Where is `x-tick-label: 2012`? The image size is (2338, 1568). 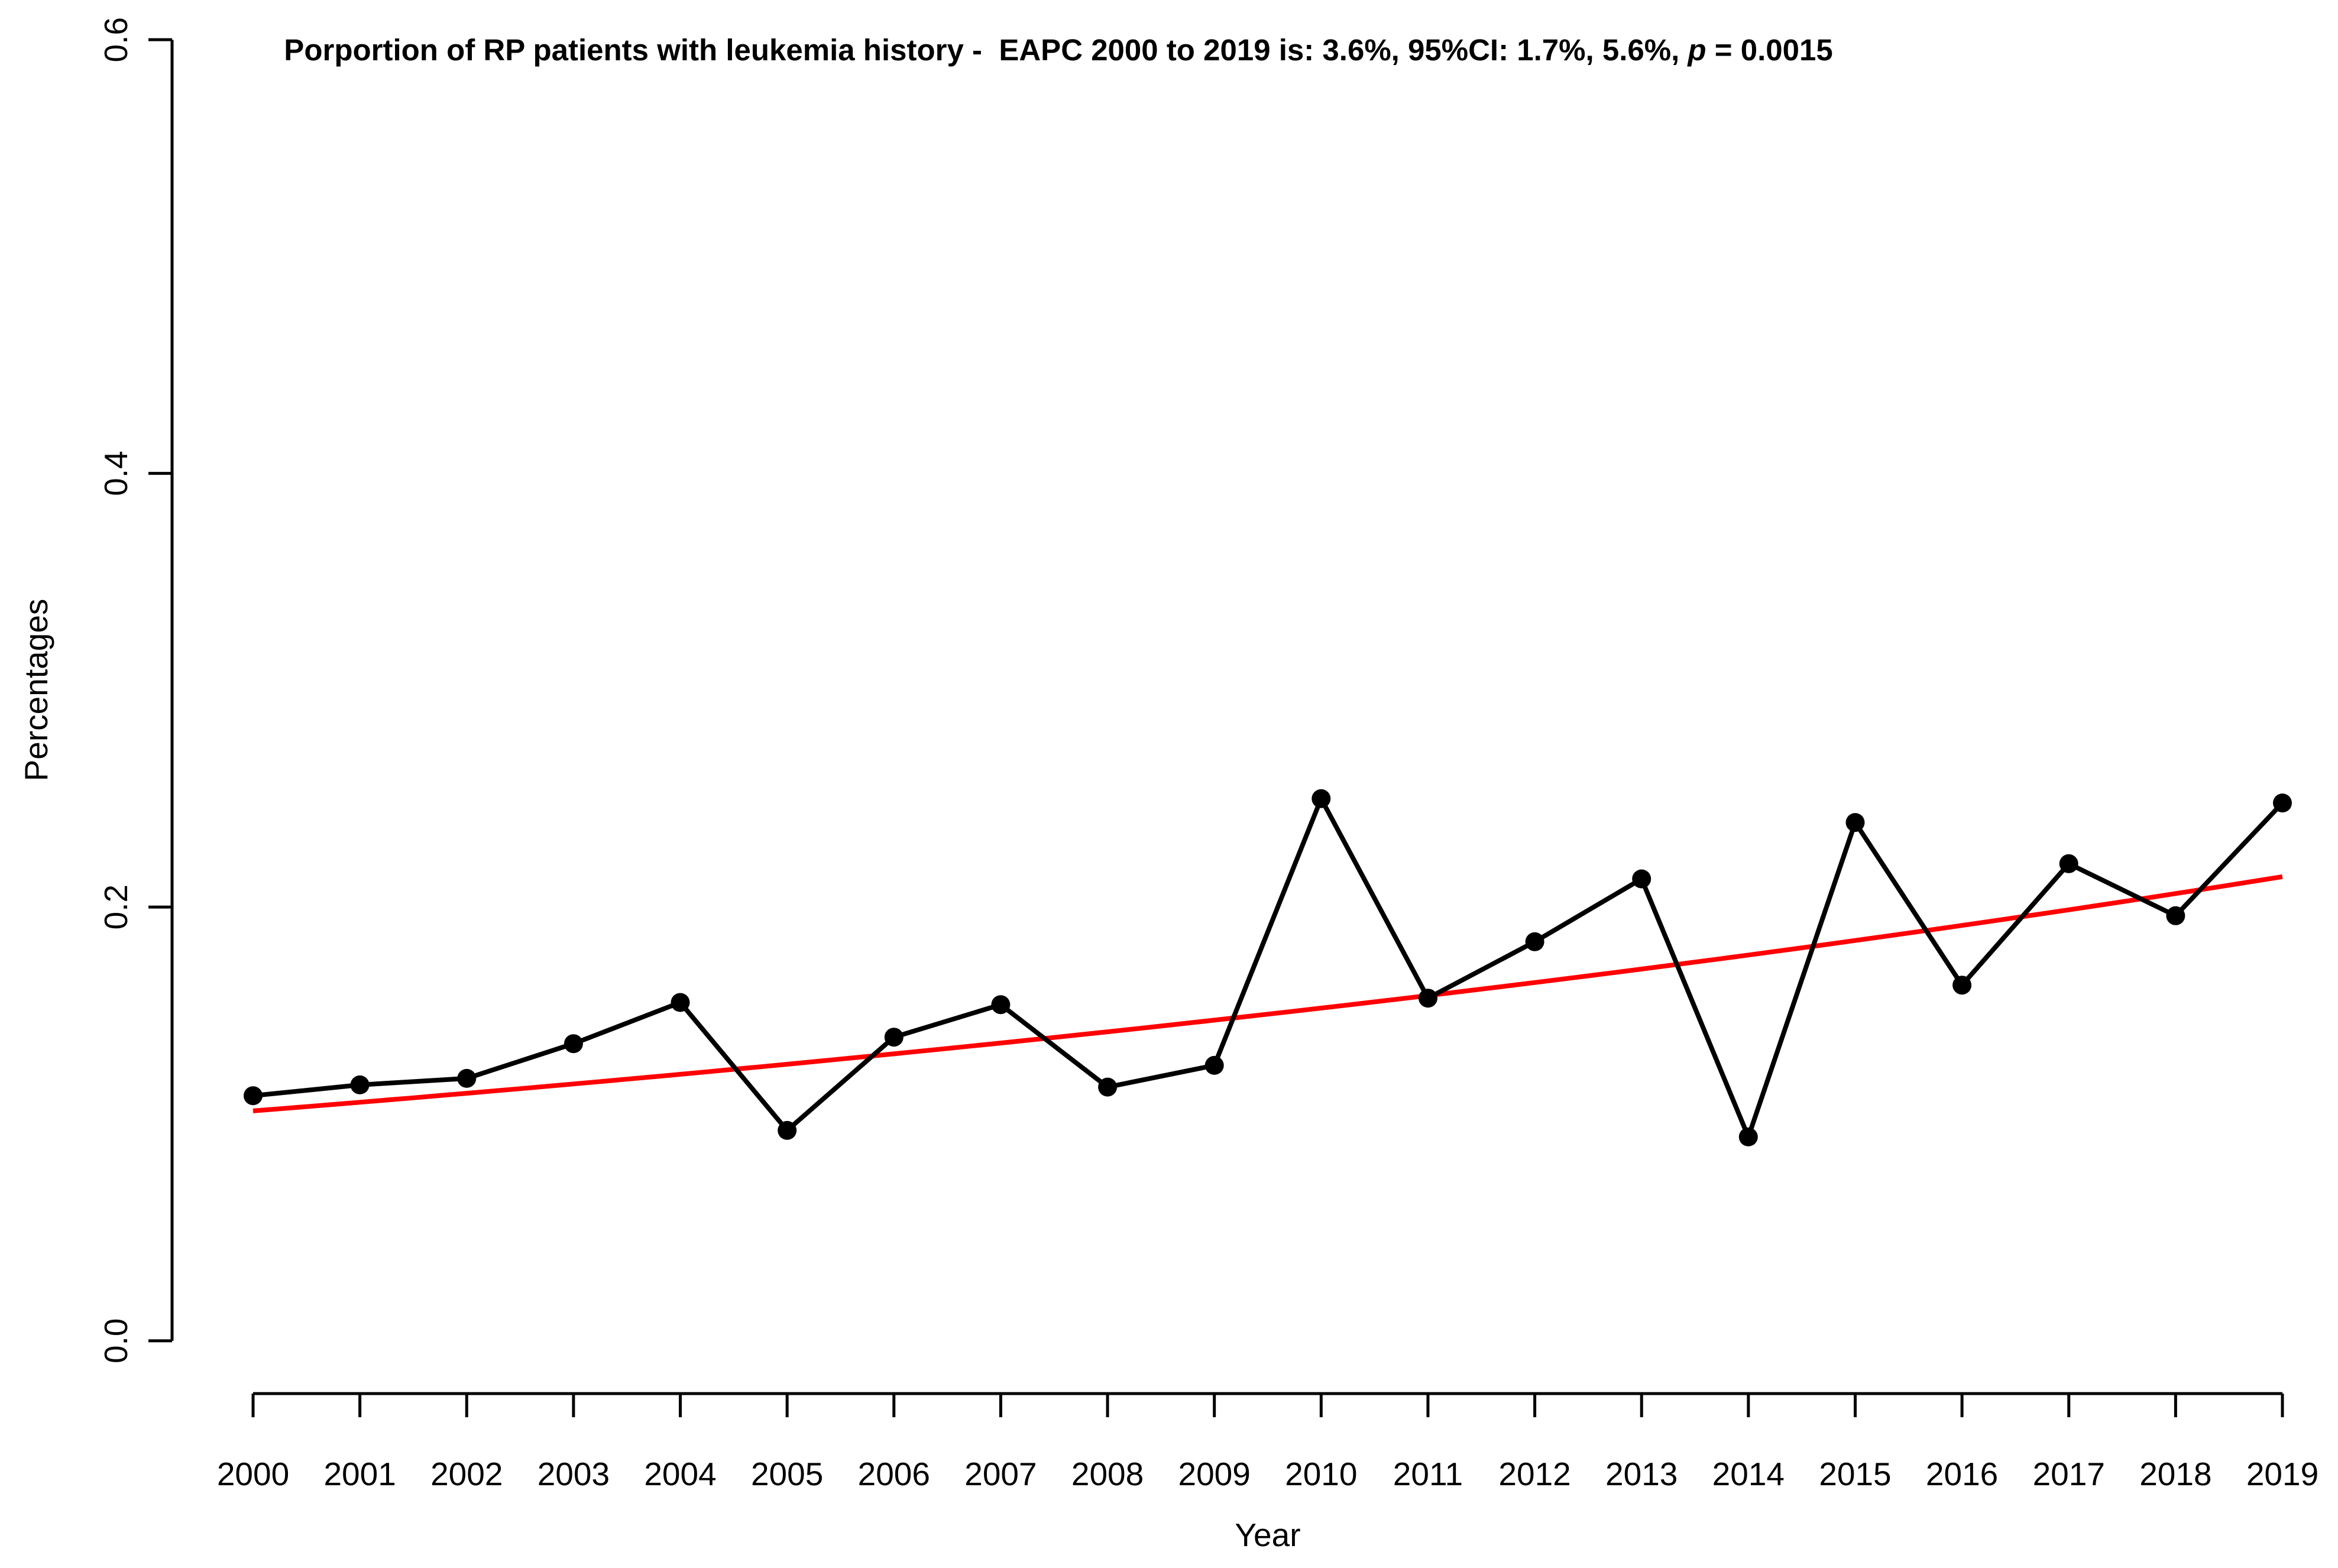
x-tick-label: 2012 is located at coordinates (1534, 1474).